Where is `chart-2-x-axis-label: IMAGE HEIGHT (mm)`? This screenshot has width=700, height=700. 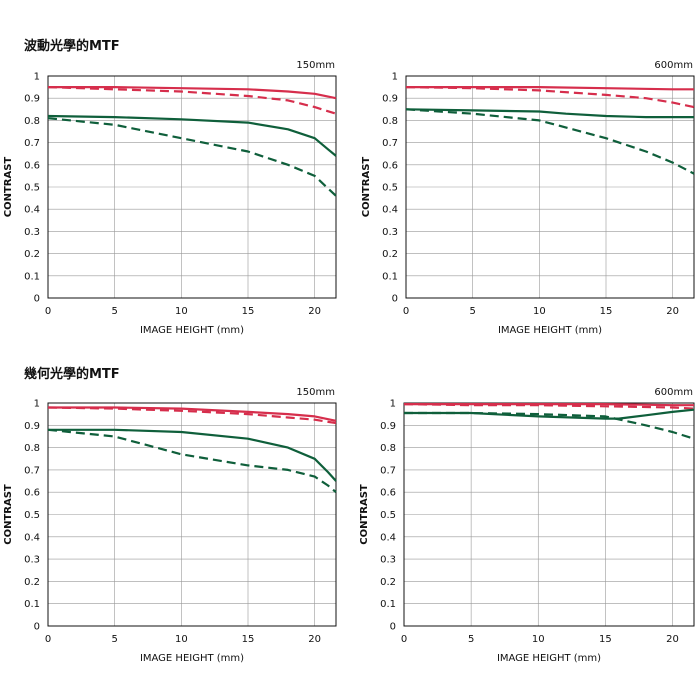 chart-2-x-axis-label: IMAGE HEIGHT (mm) is located at coordinates (192, 658).